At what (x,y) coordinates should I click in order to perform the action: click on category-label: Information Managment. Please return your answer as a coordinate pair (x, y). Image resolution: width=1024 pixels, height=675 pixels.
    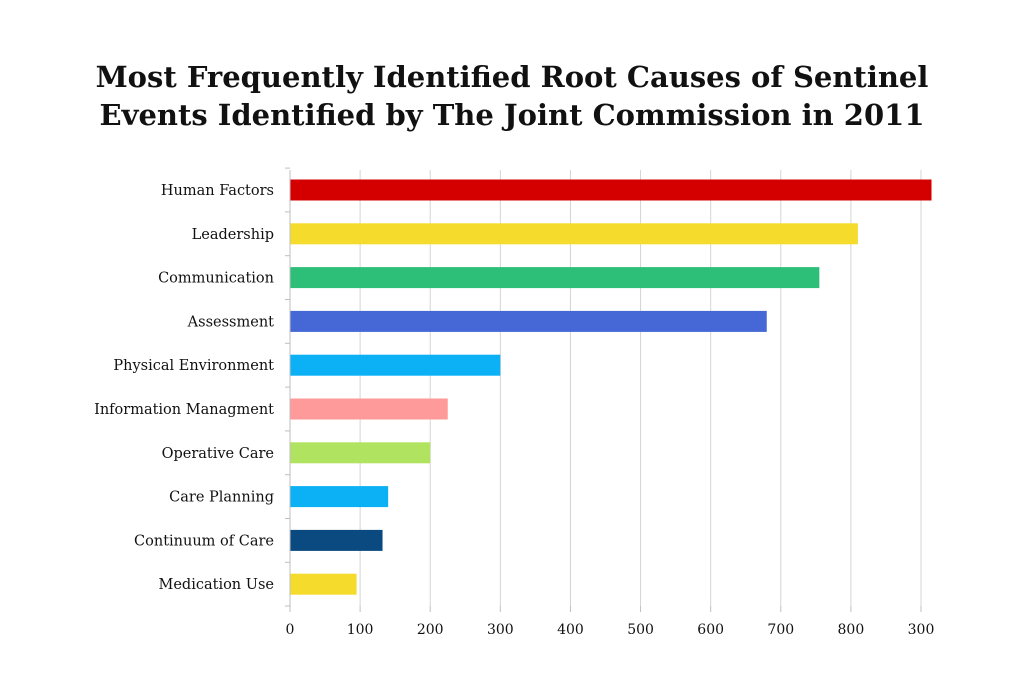
    Looking at the image, I should click on (184, 410).